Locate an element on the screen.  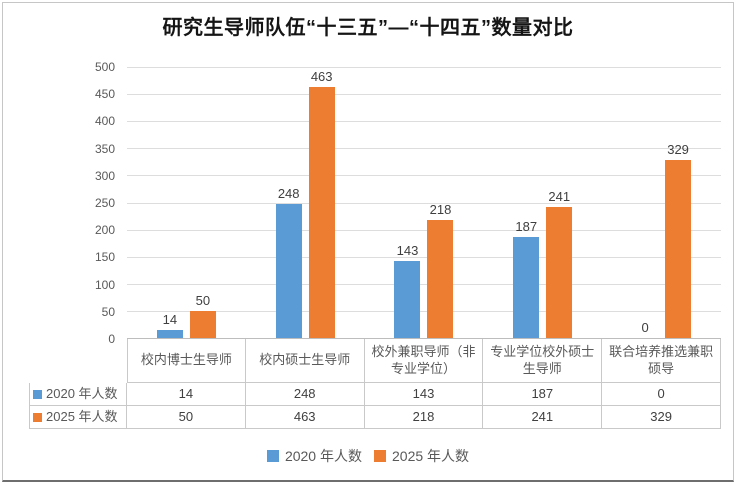
bar-column-2020: 0 is located at coordinates (645, 202).